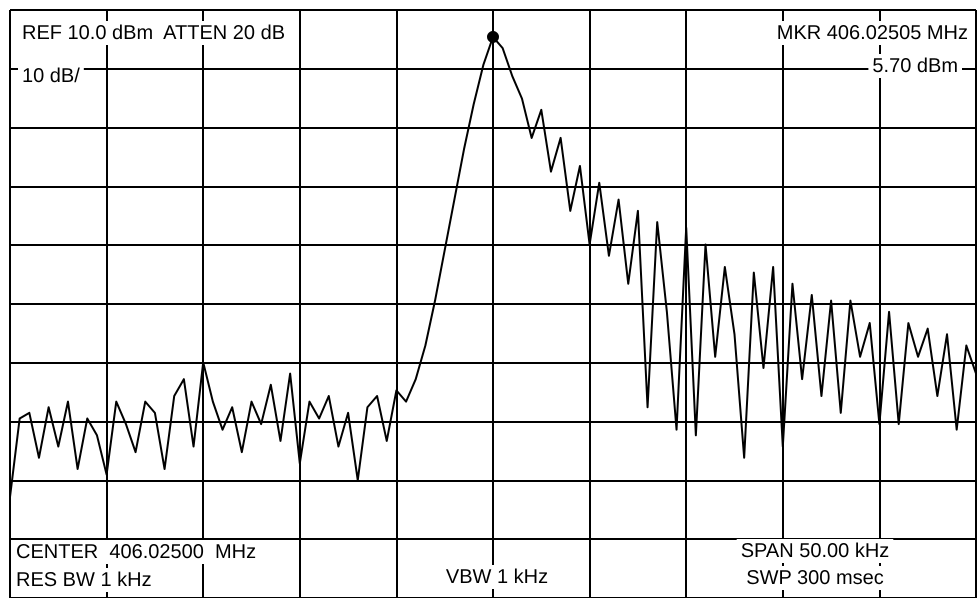  I want to click on annotation: MKR 406.02505 MHz, so click(872, 33).